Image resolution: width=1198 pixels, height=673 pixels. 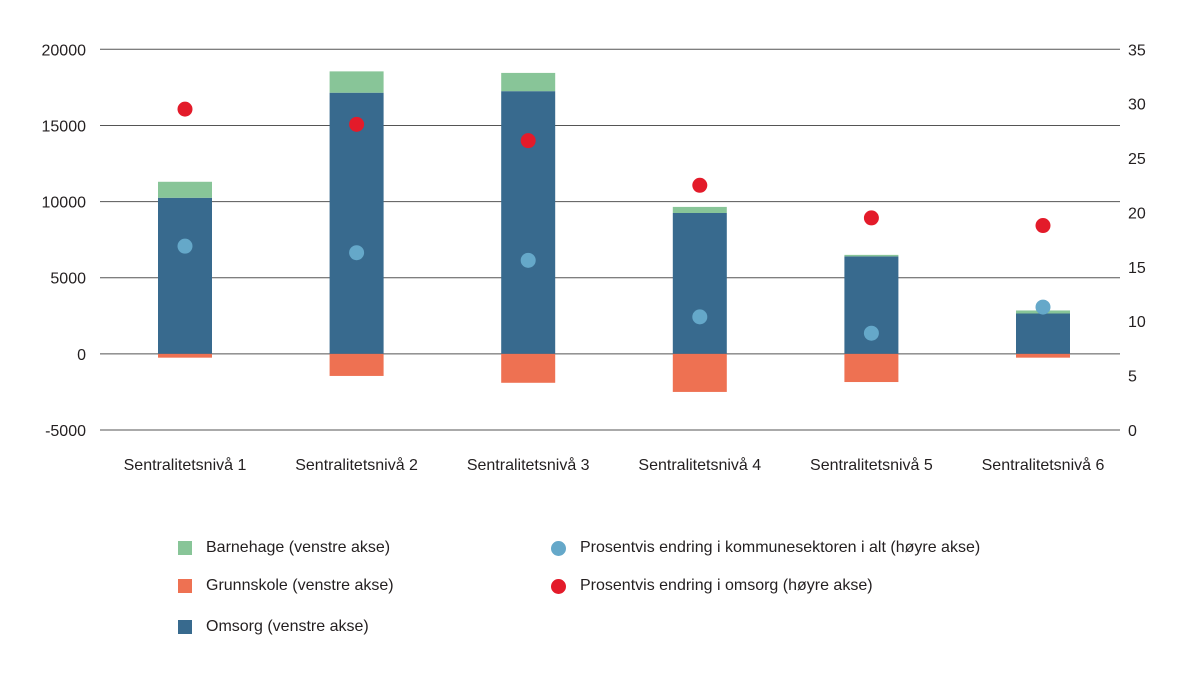 I want to click on legend-item-grunnskole: Grunnskole (venstre akse), so click(x=286, y=586).